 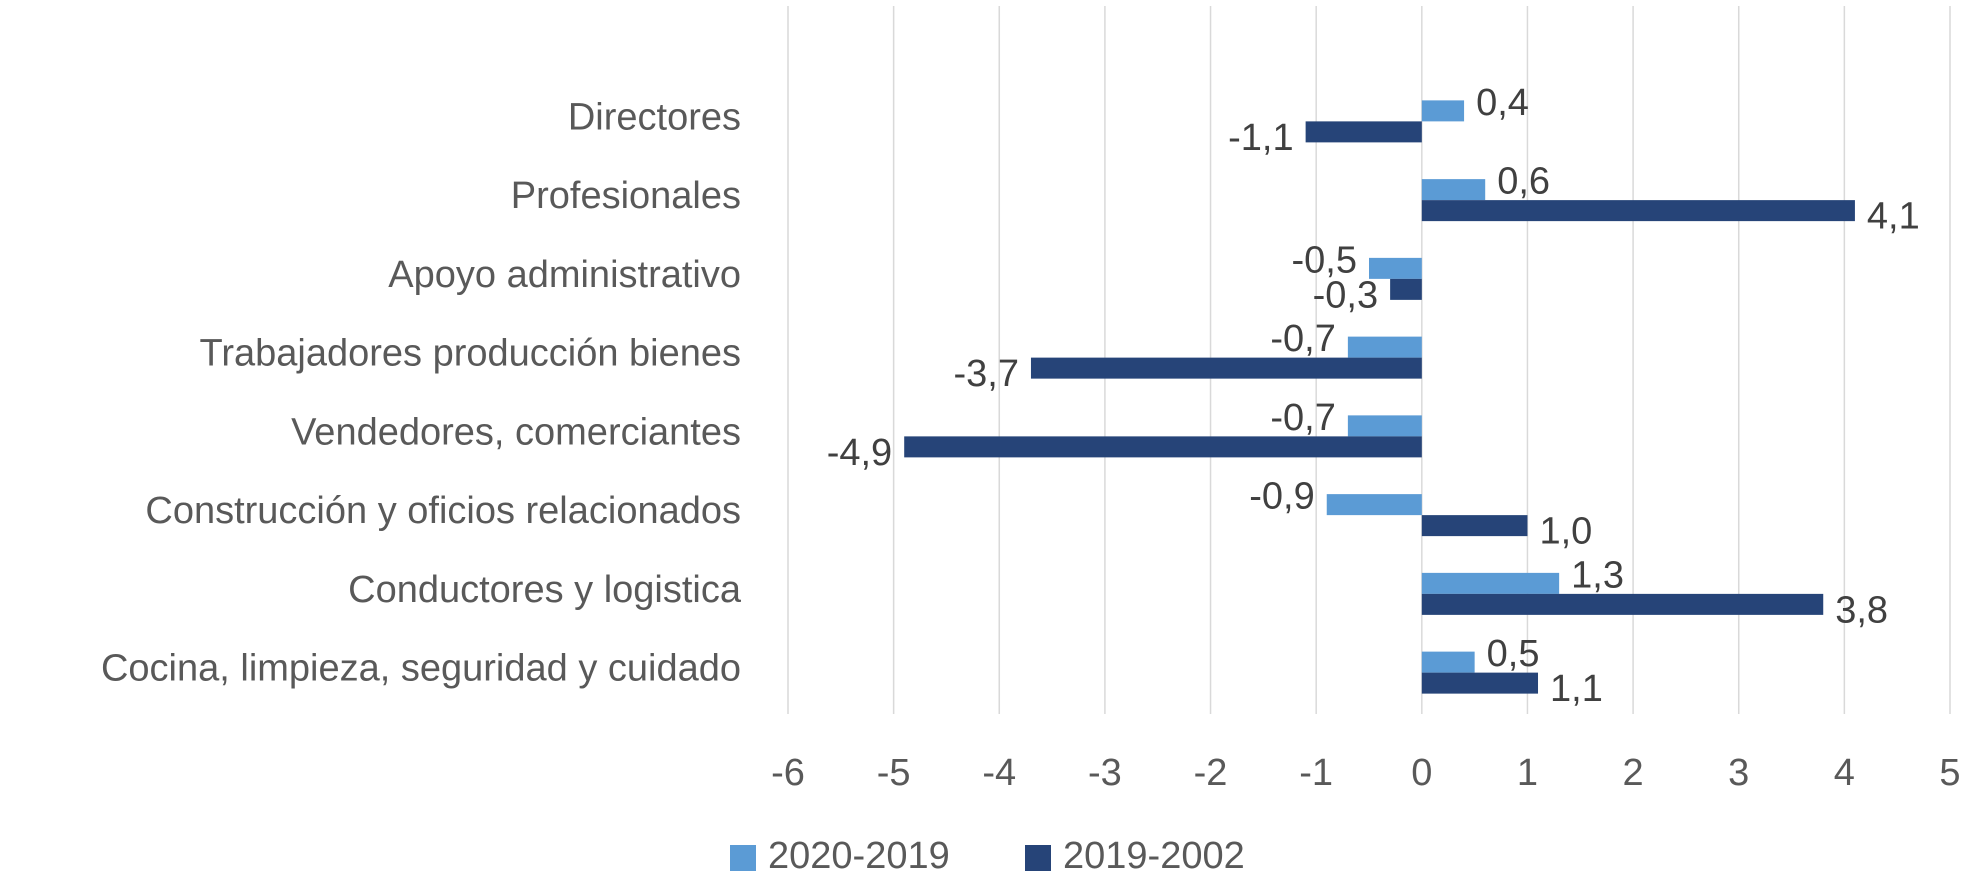 What do you see at coordinates (1523, 182) in the screenshot?
I see `data-label: 0,6` at bounding box center [1523, 182].